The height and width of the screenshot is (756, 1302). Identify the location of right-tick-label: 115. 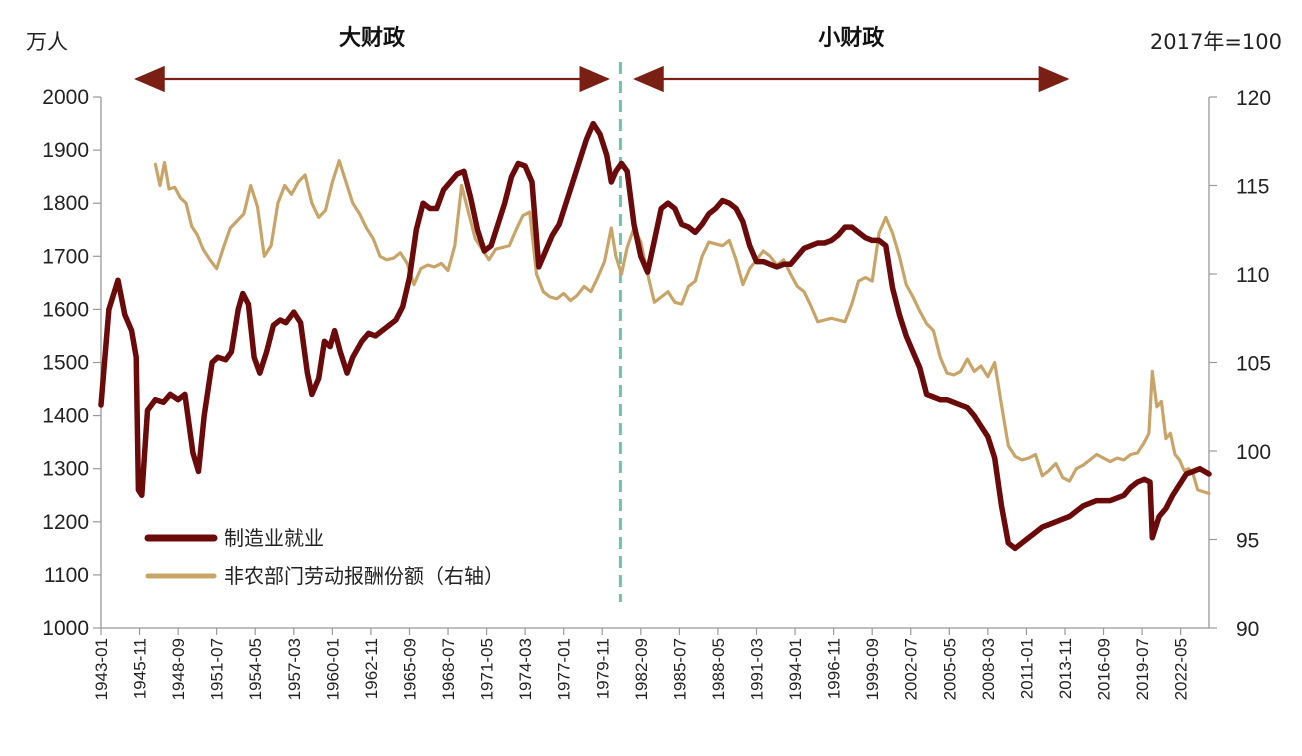
(1252, 187).